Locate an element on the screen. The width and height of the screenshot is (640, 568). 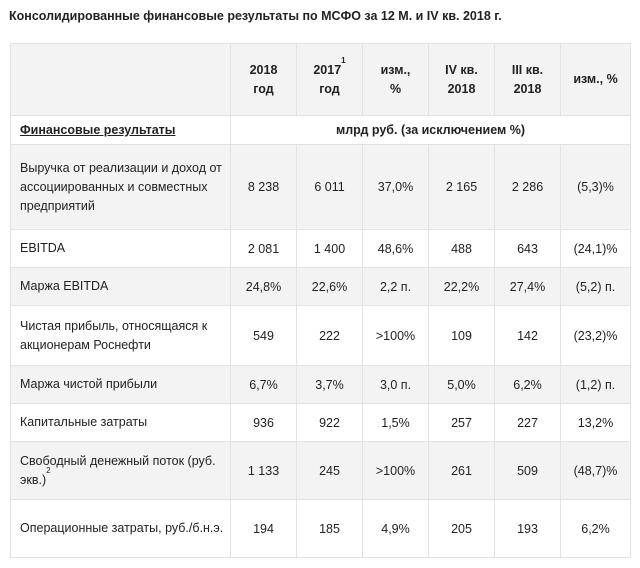
cell-value: 193 is located at coordinates (527, 528).